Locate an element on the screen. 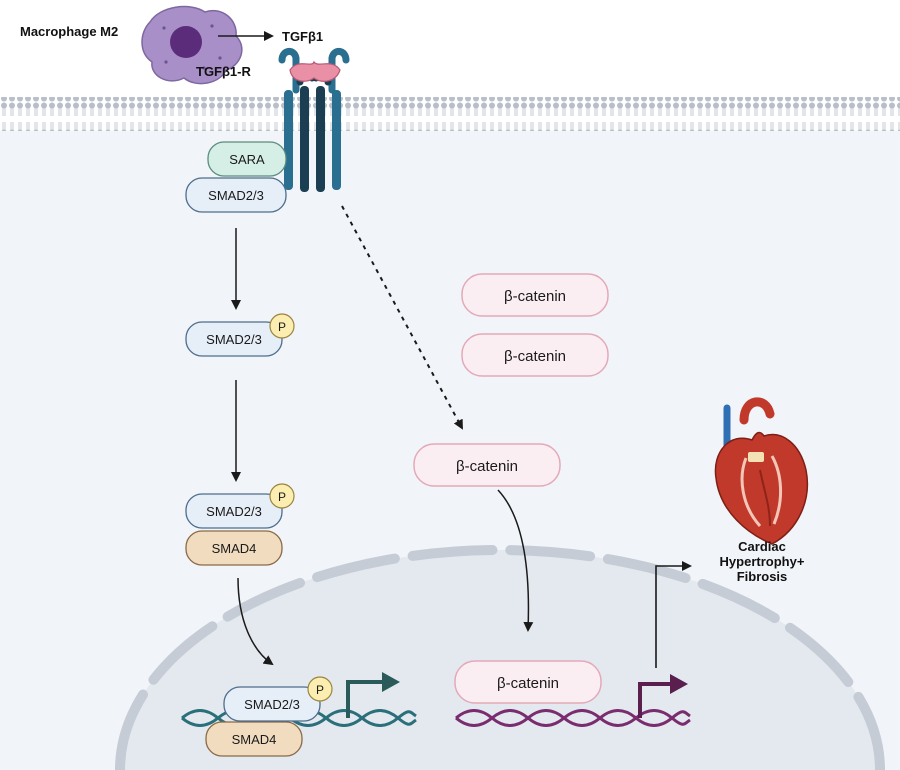  macrophage-nucleus is located at coordinates (186, 42).